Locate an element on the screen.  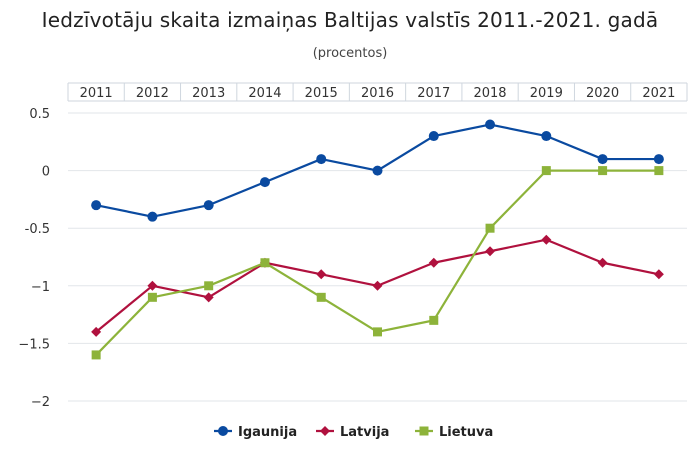
y-axis: 0.5 0 -0.5 −1 −1.5 −2 is located at coordinates (34, 258).